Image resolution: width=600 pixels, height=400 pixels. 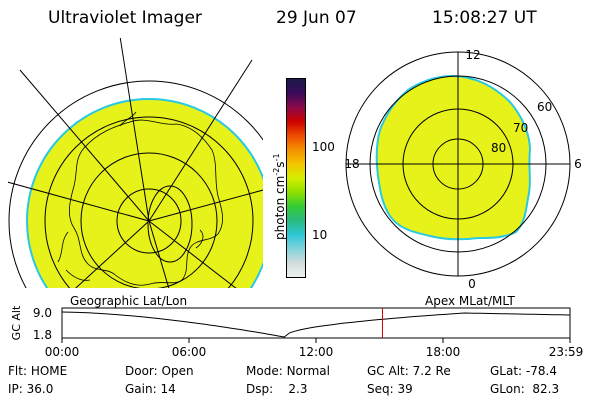 What do you see at coordinates (316, 352) in the screenshot?
I see `xtick-1200: 12:00` at bounding box center [316, 352].